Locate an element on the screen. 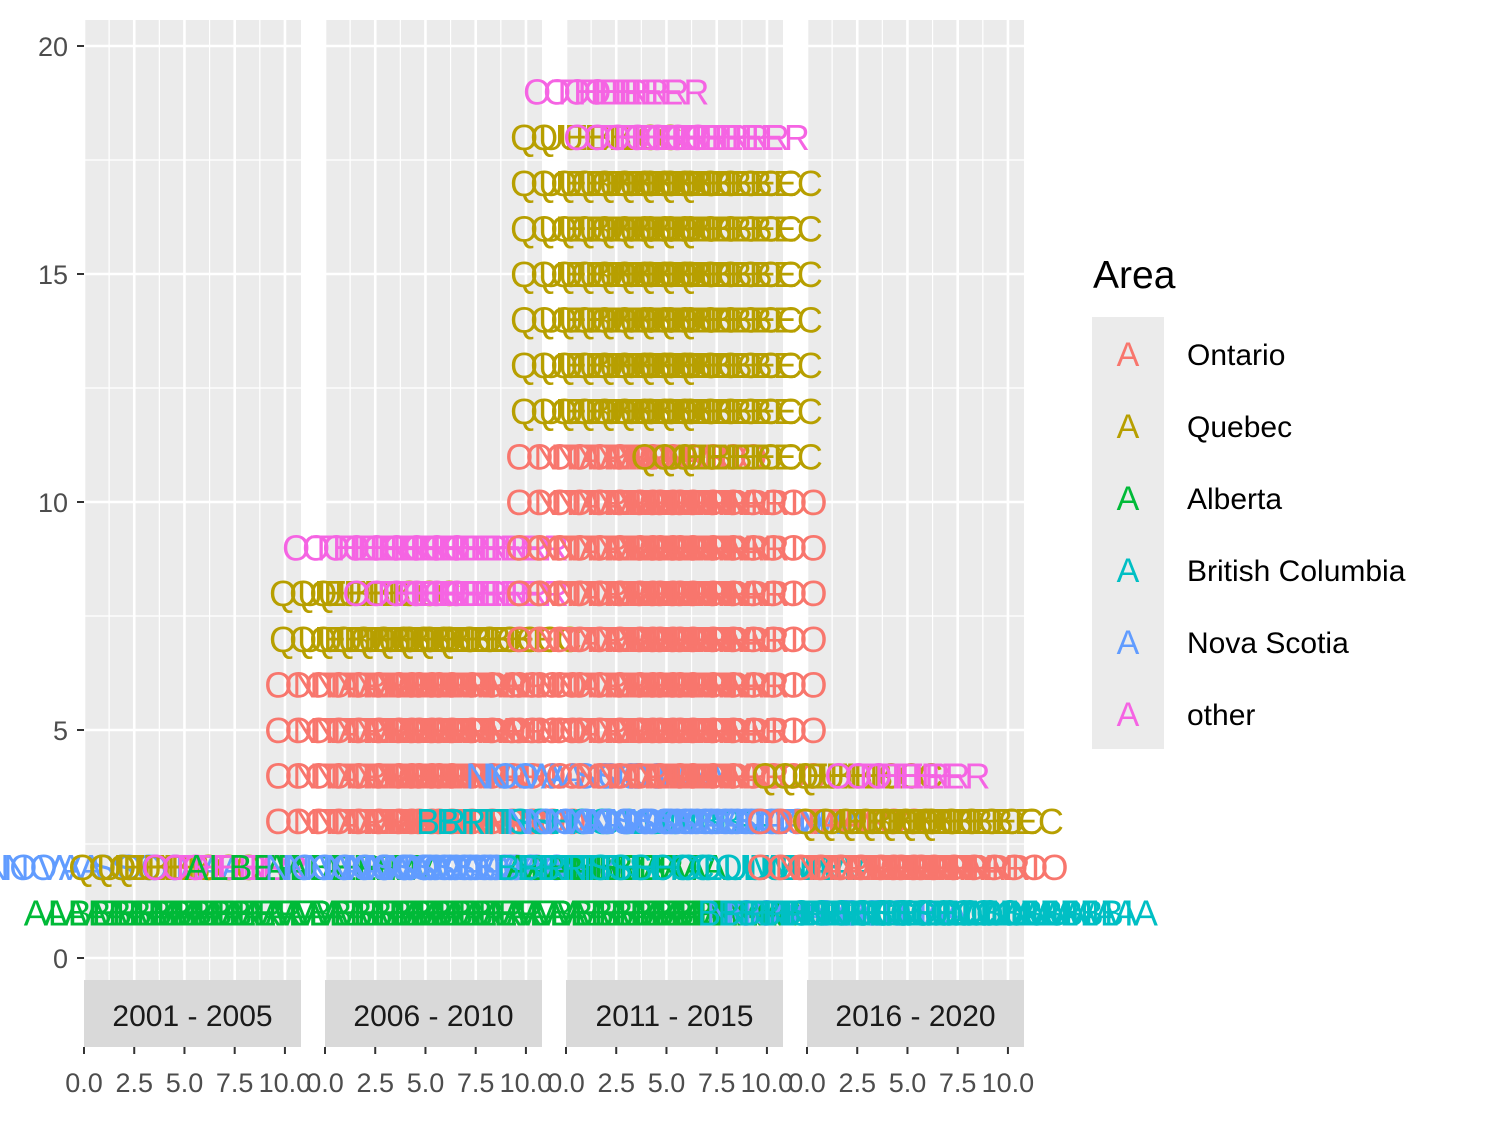  y-tick-label: 0 is located at coordinates (60, 959).